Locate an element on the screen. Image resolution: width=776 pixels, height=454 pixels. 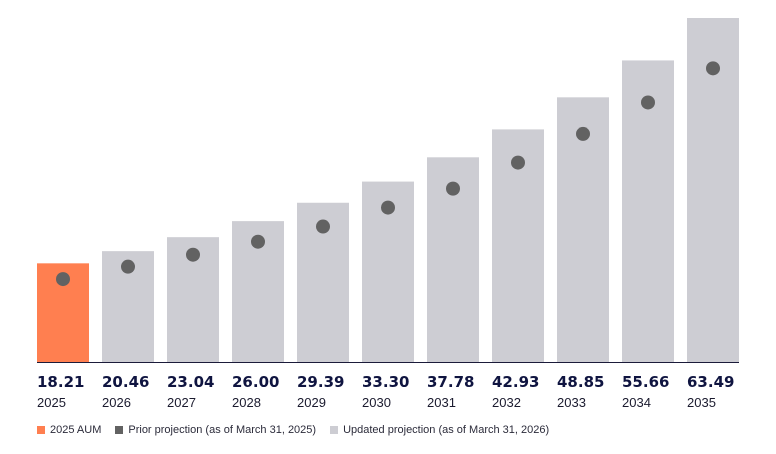
bar-2033 is located at coordinates (583, 230).